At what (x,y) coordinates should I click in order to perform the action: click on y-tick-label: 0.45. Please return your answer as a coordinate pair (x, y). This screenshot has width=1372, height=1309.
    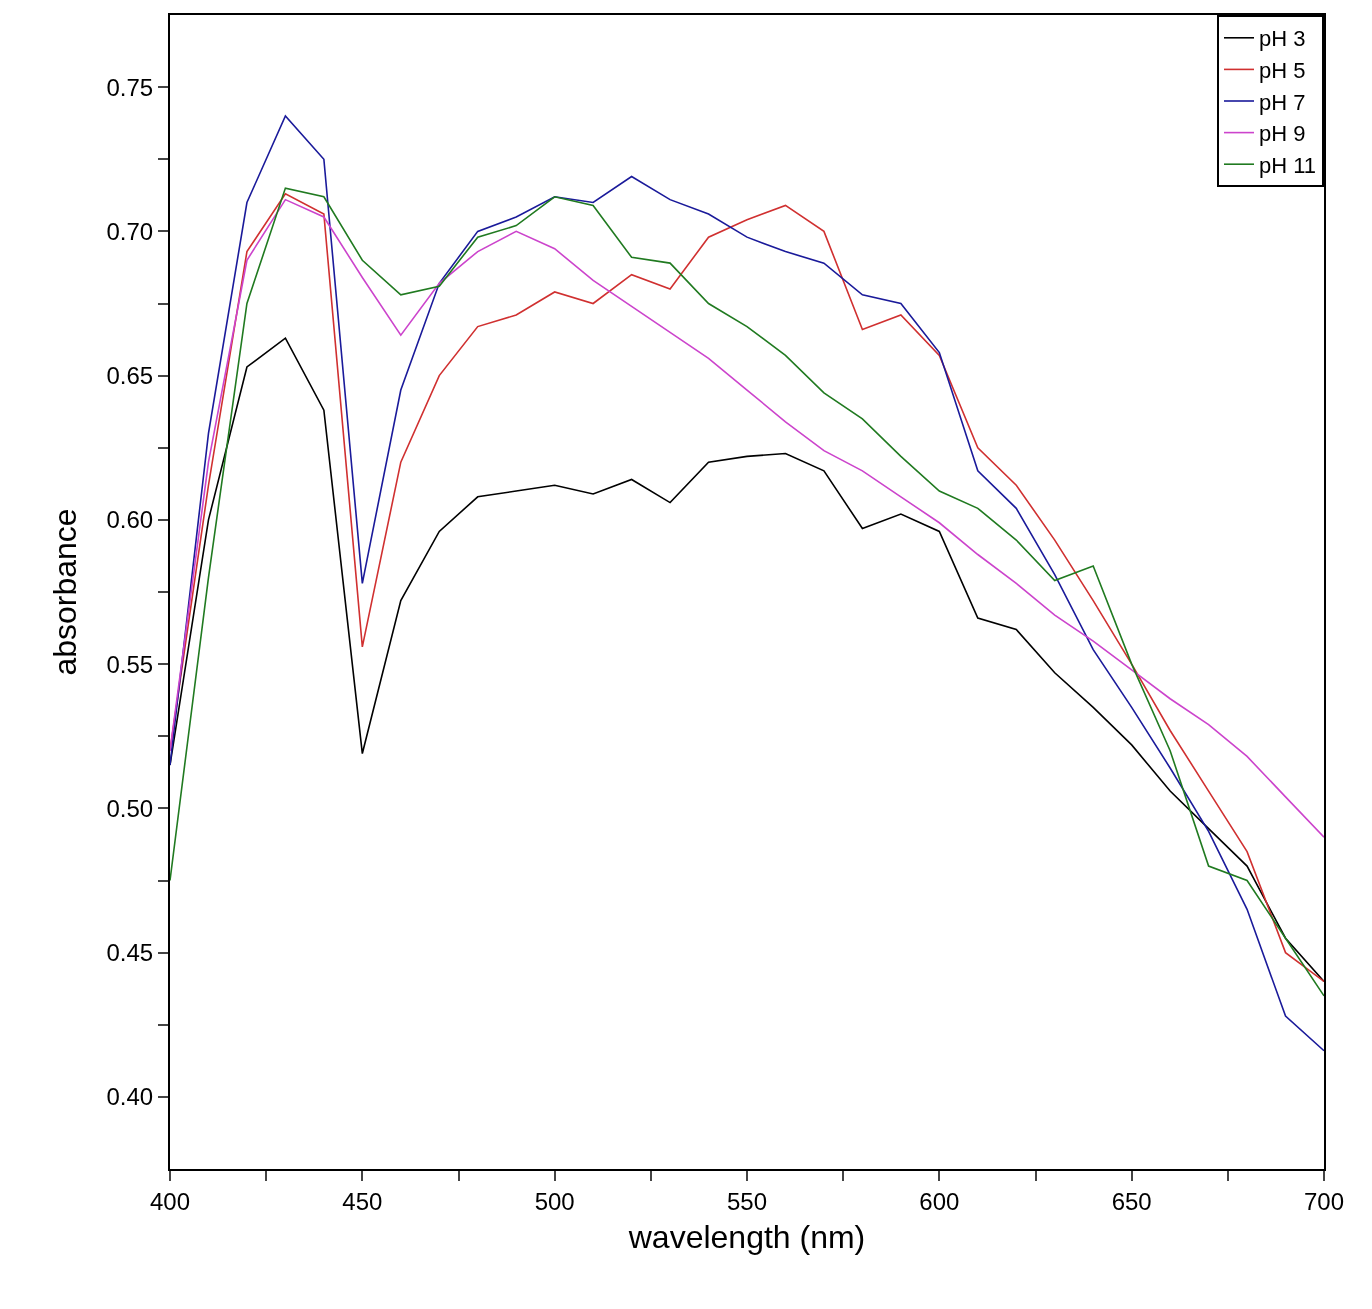
    Looking at the image, I should click on (130, 953).